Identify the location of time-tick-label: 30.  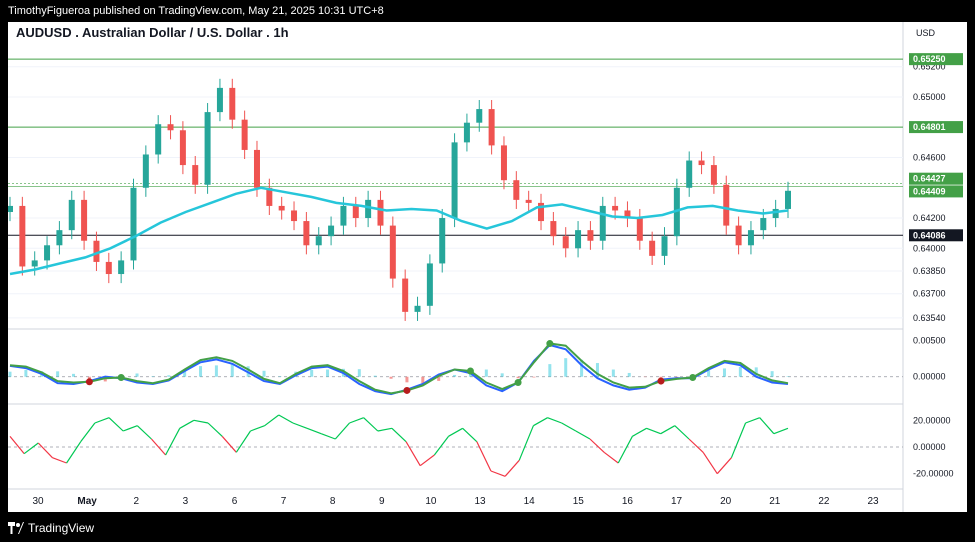
(38, 501).